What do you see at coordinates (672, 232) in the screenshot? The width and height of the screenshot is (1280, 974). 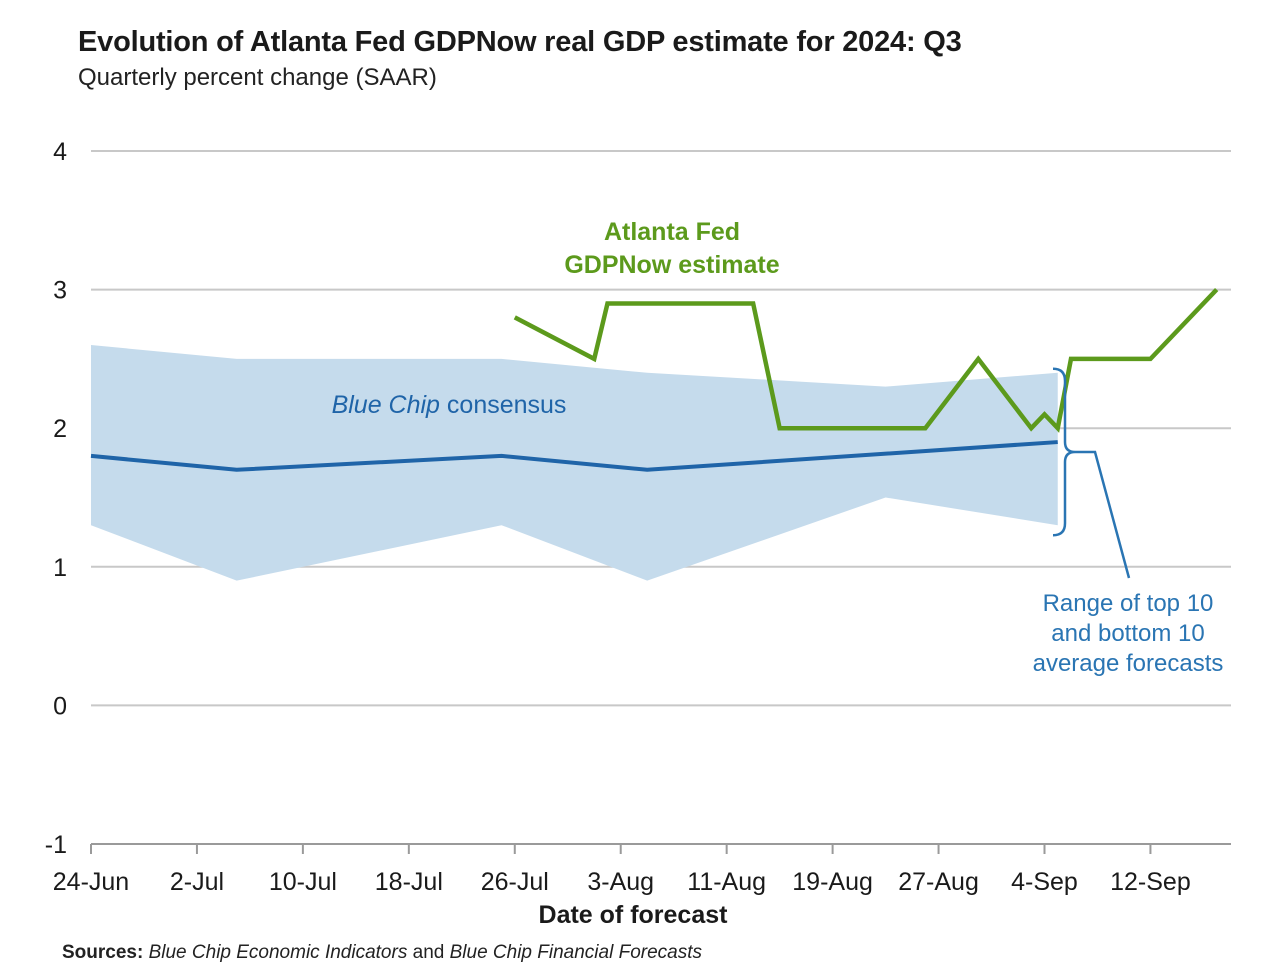 I see `gdpnow-label-line-1: Atlanta Fed` at bounding box center [672, 232].